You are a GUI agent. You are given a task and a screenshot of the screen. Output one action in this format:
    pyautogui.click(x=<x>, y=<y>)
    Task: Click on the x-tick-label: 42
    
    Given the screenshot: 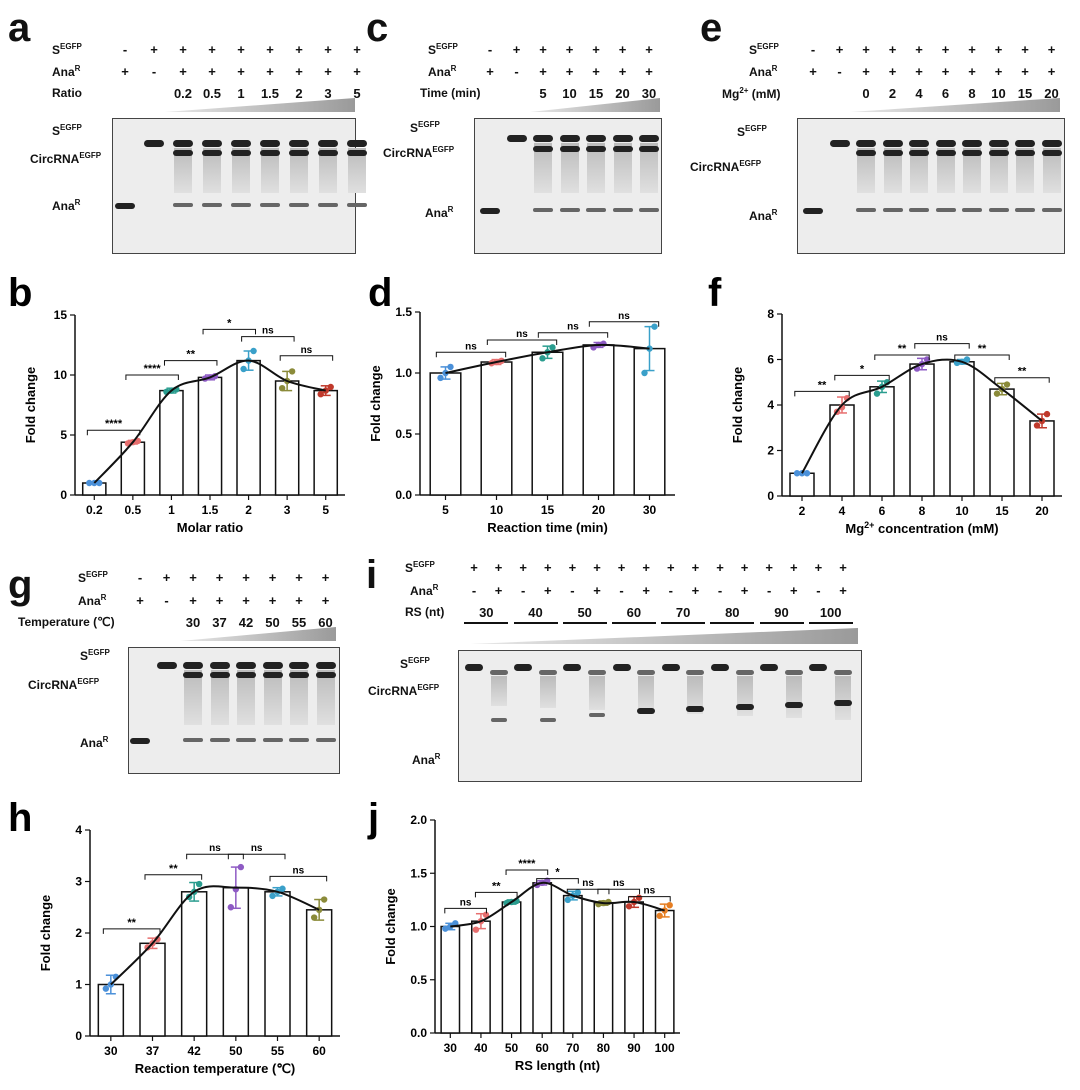 What is the action you would take?
    pyautogui.click(x=194, y=1051)
    